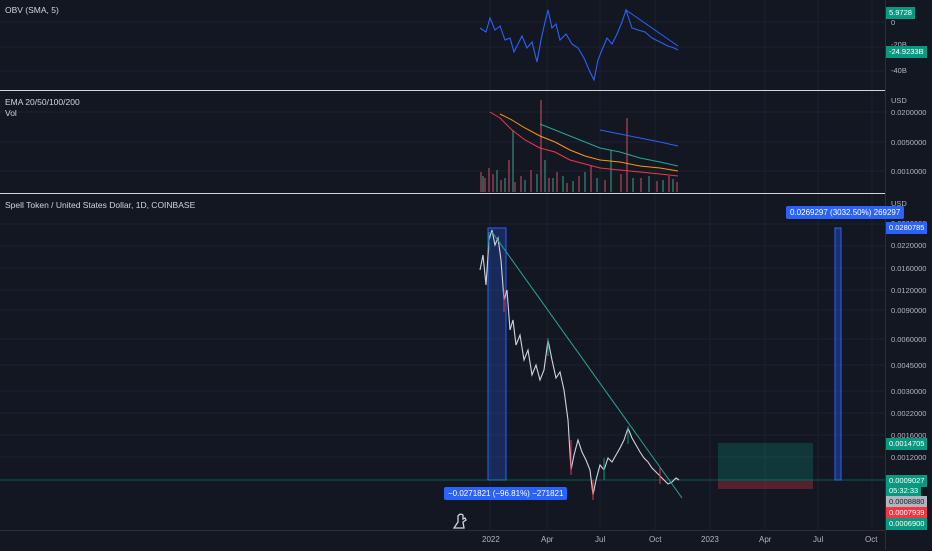 The image size is (932, 551). Describe the element at coordinates (909, 413) in the screenshot. I see `price-tick: 0.0022000` at that location.